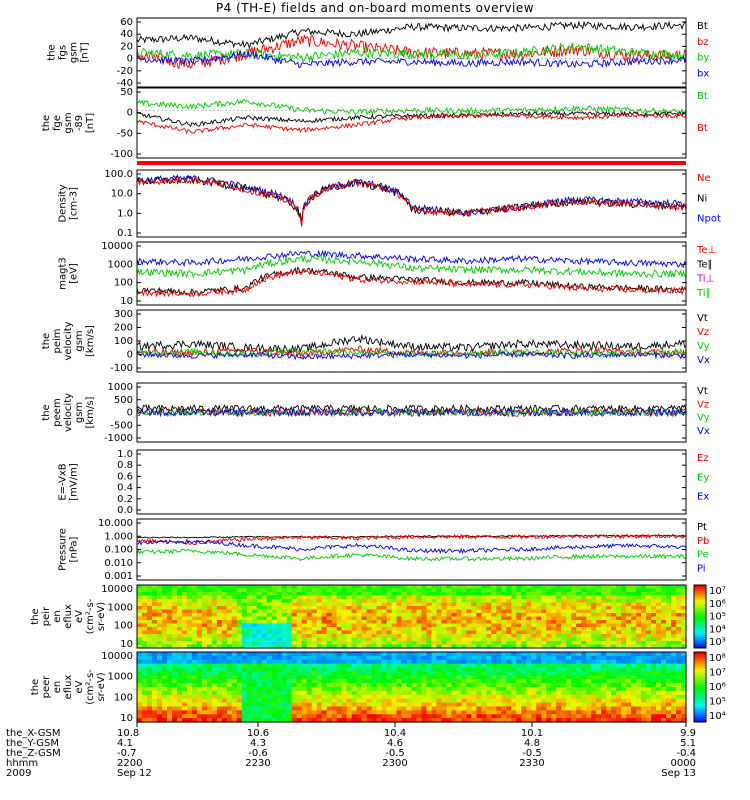 The width and height of the screenshot is (750, 800). Describe the element at coordinates (74, 203) in the screenshot. I see `ylabel-line: [cm-3]` at that location.